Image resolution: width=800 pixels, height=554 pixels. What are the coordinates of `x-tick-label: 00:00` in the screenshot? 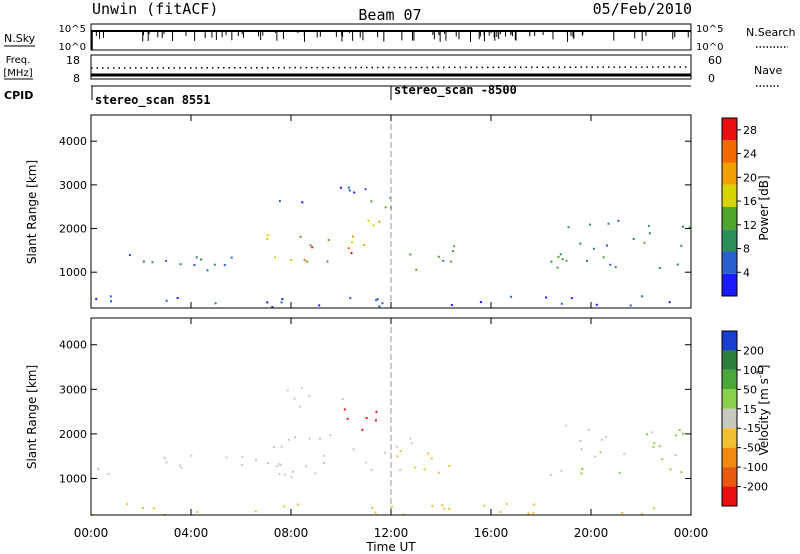 It's located at (91, 533).